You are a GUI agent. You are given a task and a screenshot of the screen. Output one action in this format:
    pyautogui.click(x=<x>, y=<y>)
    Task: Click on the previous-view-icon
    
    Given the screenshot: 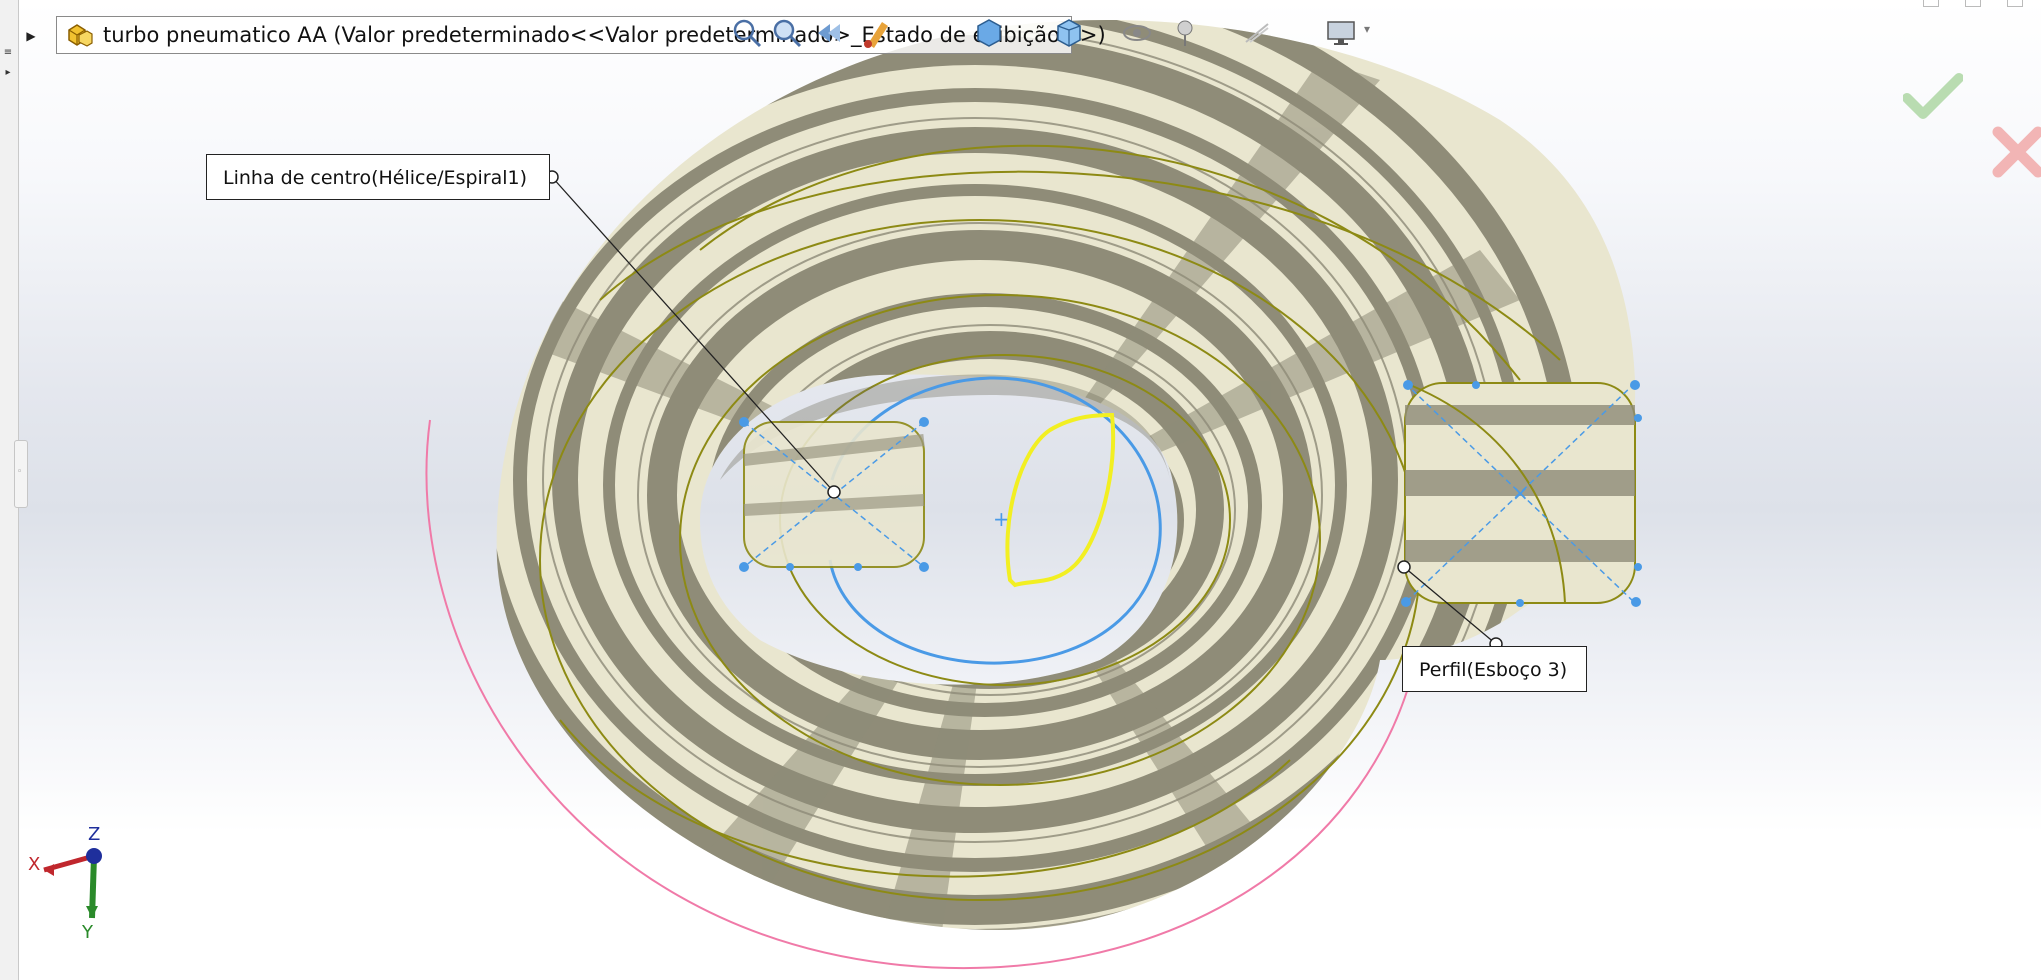 What is the action you would take?
    pyautogui.click(x=829, y=33)
    